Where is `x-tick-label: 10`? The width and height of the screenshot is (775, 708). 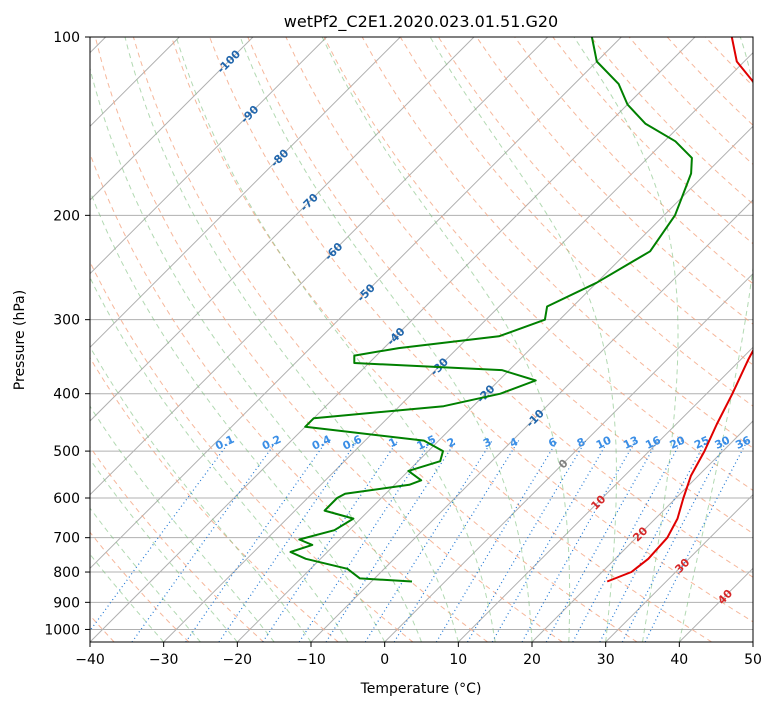 x-tick-label: 10 is located at coordinates (458, 660).